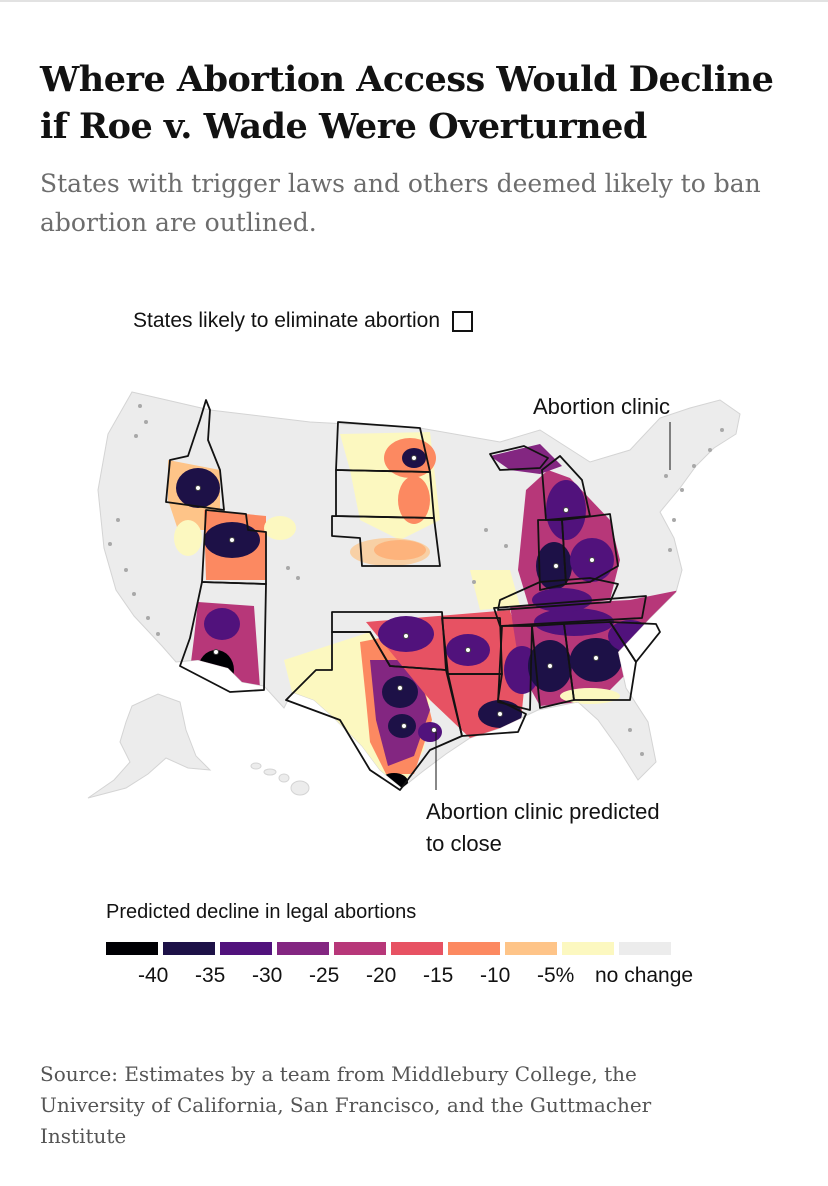 The width and height of the screenshot is (828, 1186). Describe the element at coordinates (644, 975) in the screenshot. I see `legend-label: no change` at that location.